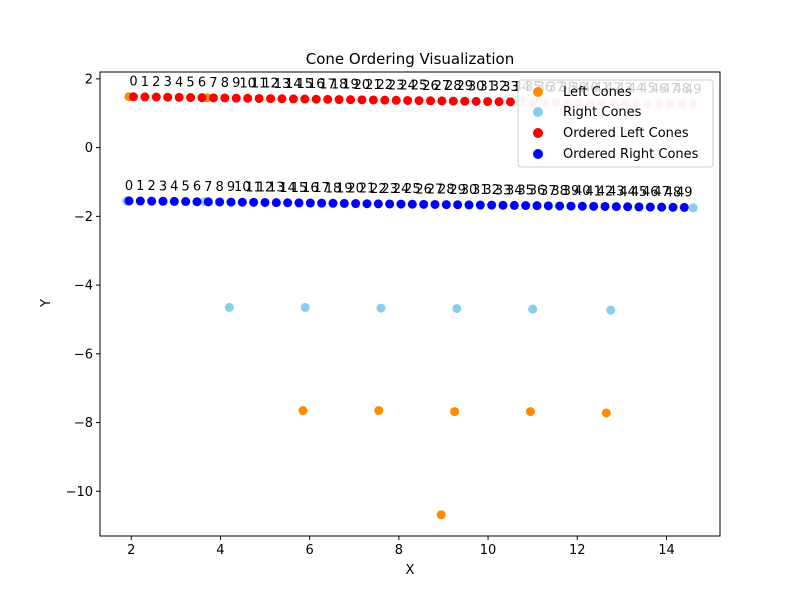  Describe the element at coordinates (538, 133) in the screenshot. I see `legend-marker-ordered-left-cones` at that location.